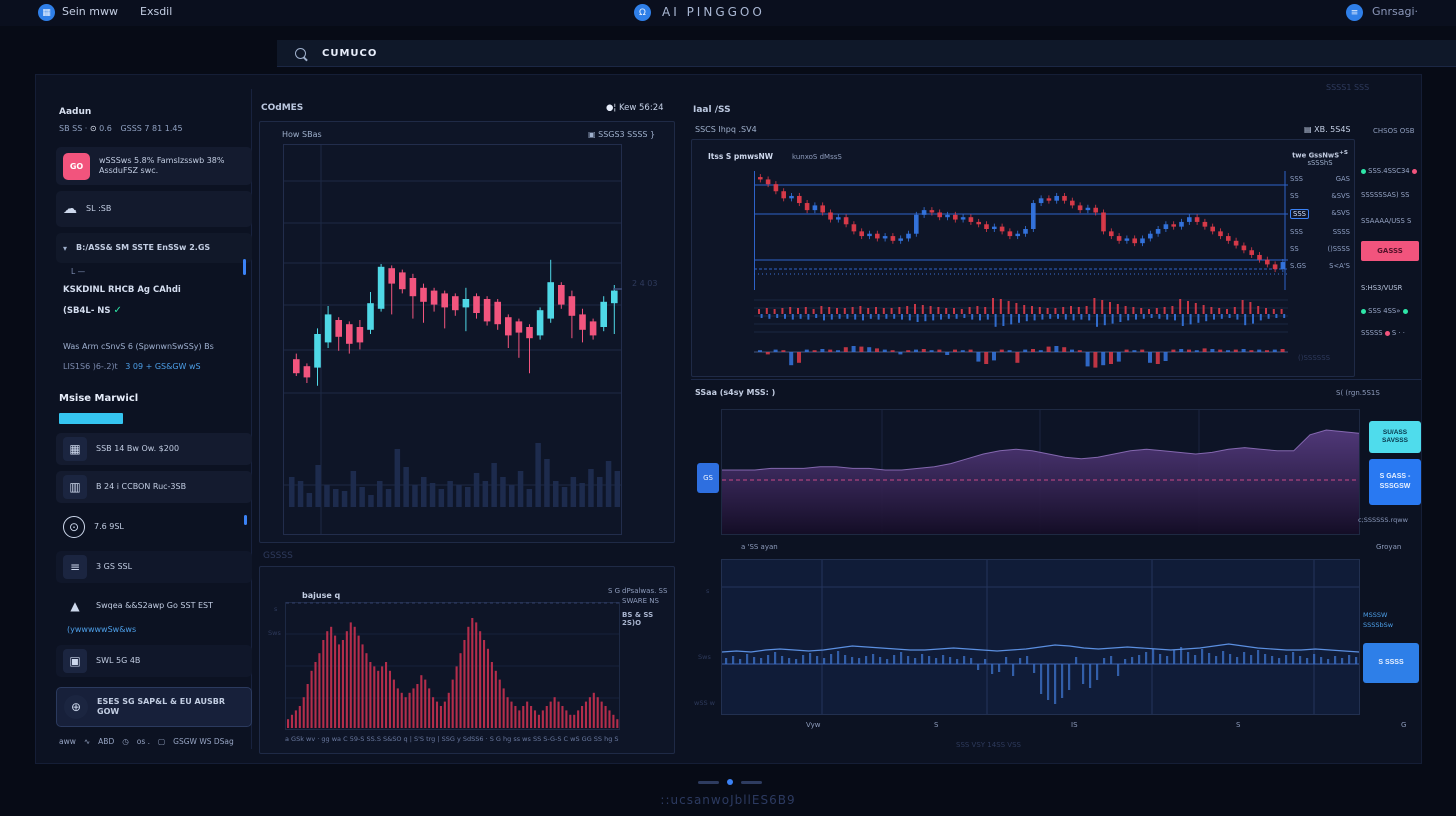 The width and height of the screenshot is (1456, 816). I want to click on search-input, so click(472, 53).